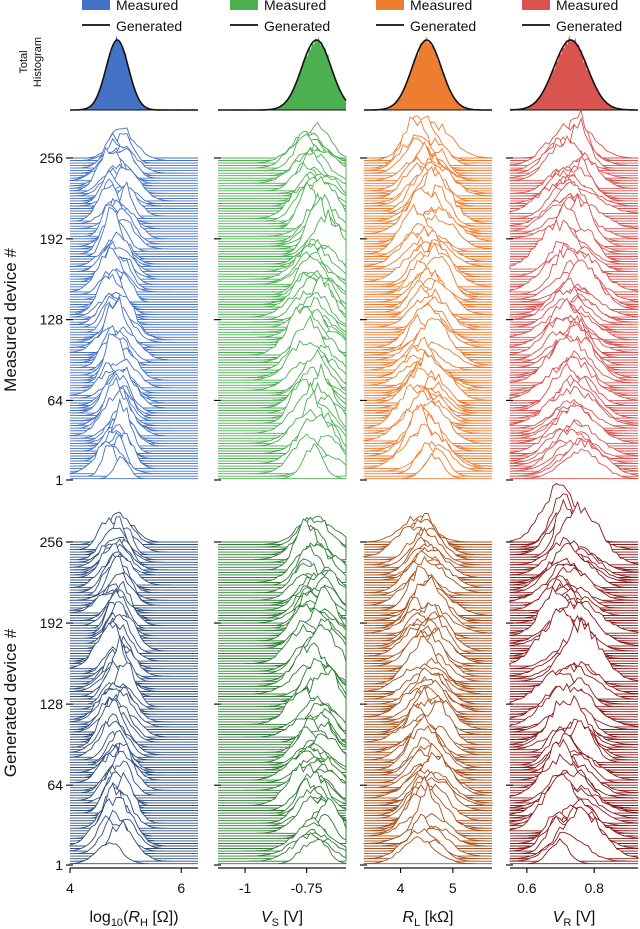 Image resolution: width=640 pixels, height=929 pixels. I want to click on total-histogram-label-line1: Total, so click(24, 61).